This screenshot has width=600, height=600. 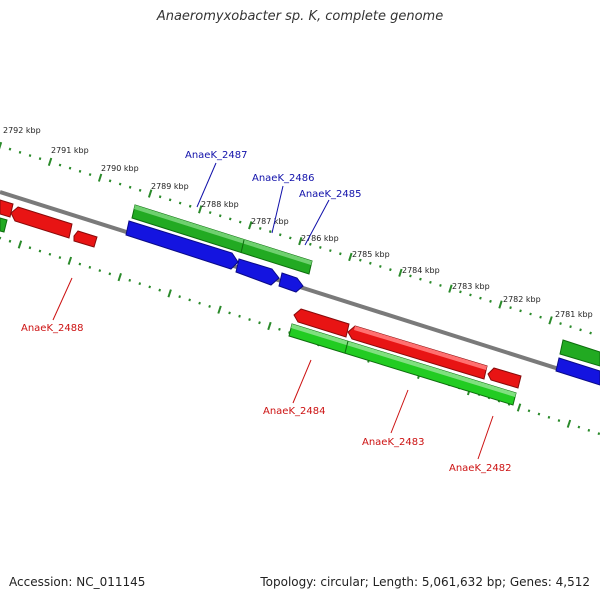 I want to click on gene-label-anaek-2486: AnaeK_2486, so click(x=283, y=178).